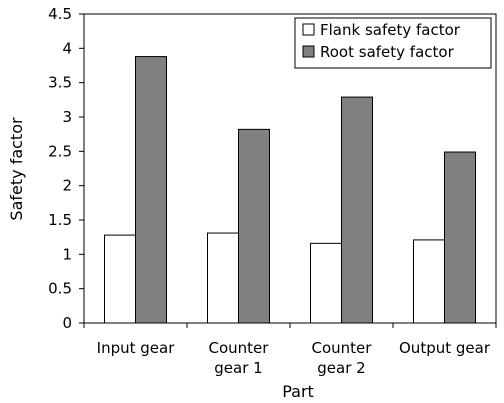 The image size is (504, 403). Describe the element at coordinates (67, 186) in the screenshot. I see `y-tick-label: 2` at that location.